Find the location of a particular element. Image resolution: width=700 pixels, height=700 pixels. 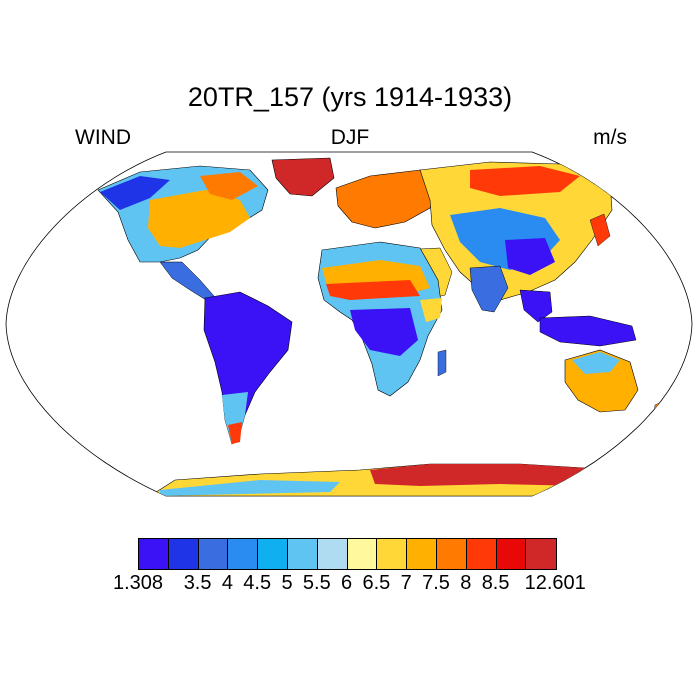

colorbar-tick-label: 5 is located at coordinates (287, 583).